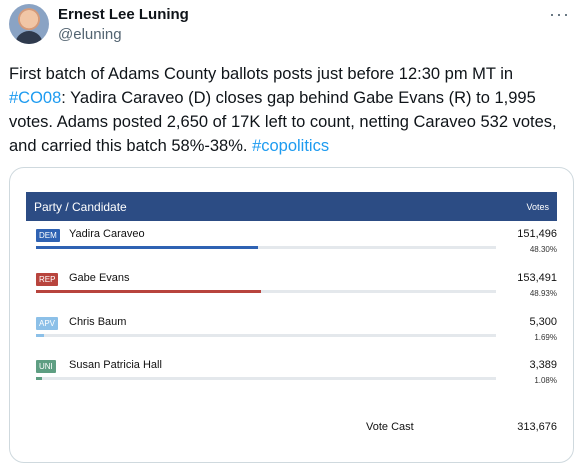  I want to click on hashtag-link: #CO08, so click(35, 98).